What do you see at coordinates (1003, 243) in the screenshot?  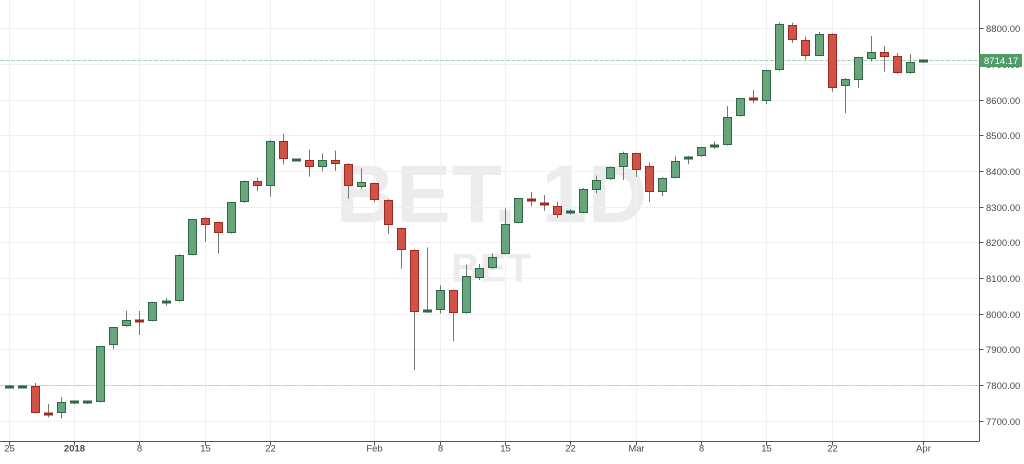 I see `svg-text: 8200.00` at bounding box center [1003, 243].